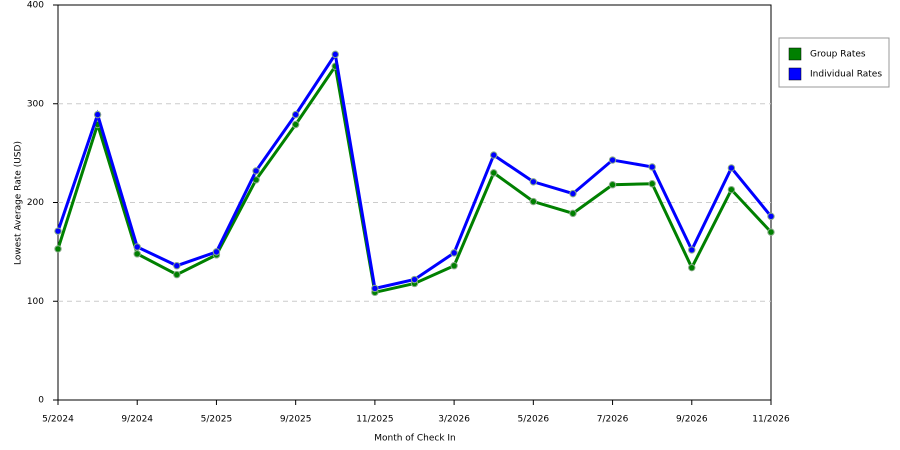  I want to click on x-tick-label: 5/2024, so click(58, 420).